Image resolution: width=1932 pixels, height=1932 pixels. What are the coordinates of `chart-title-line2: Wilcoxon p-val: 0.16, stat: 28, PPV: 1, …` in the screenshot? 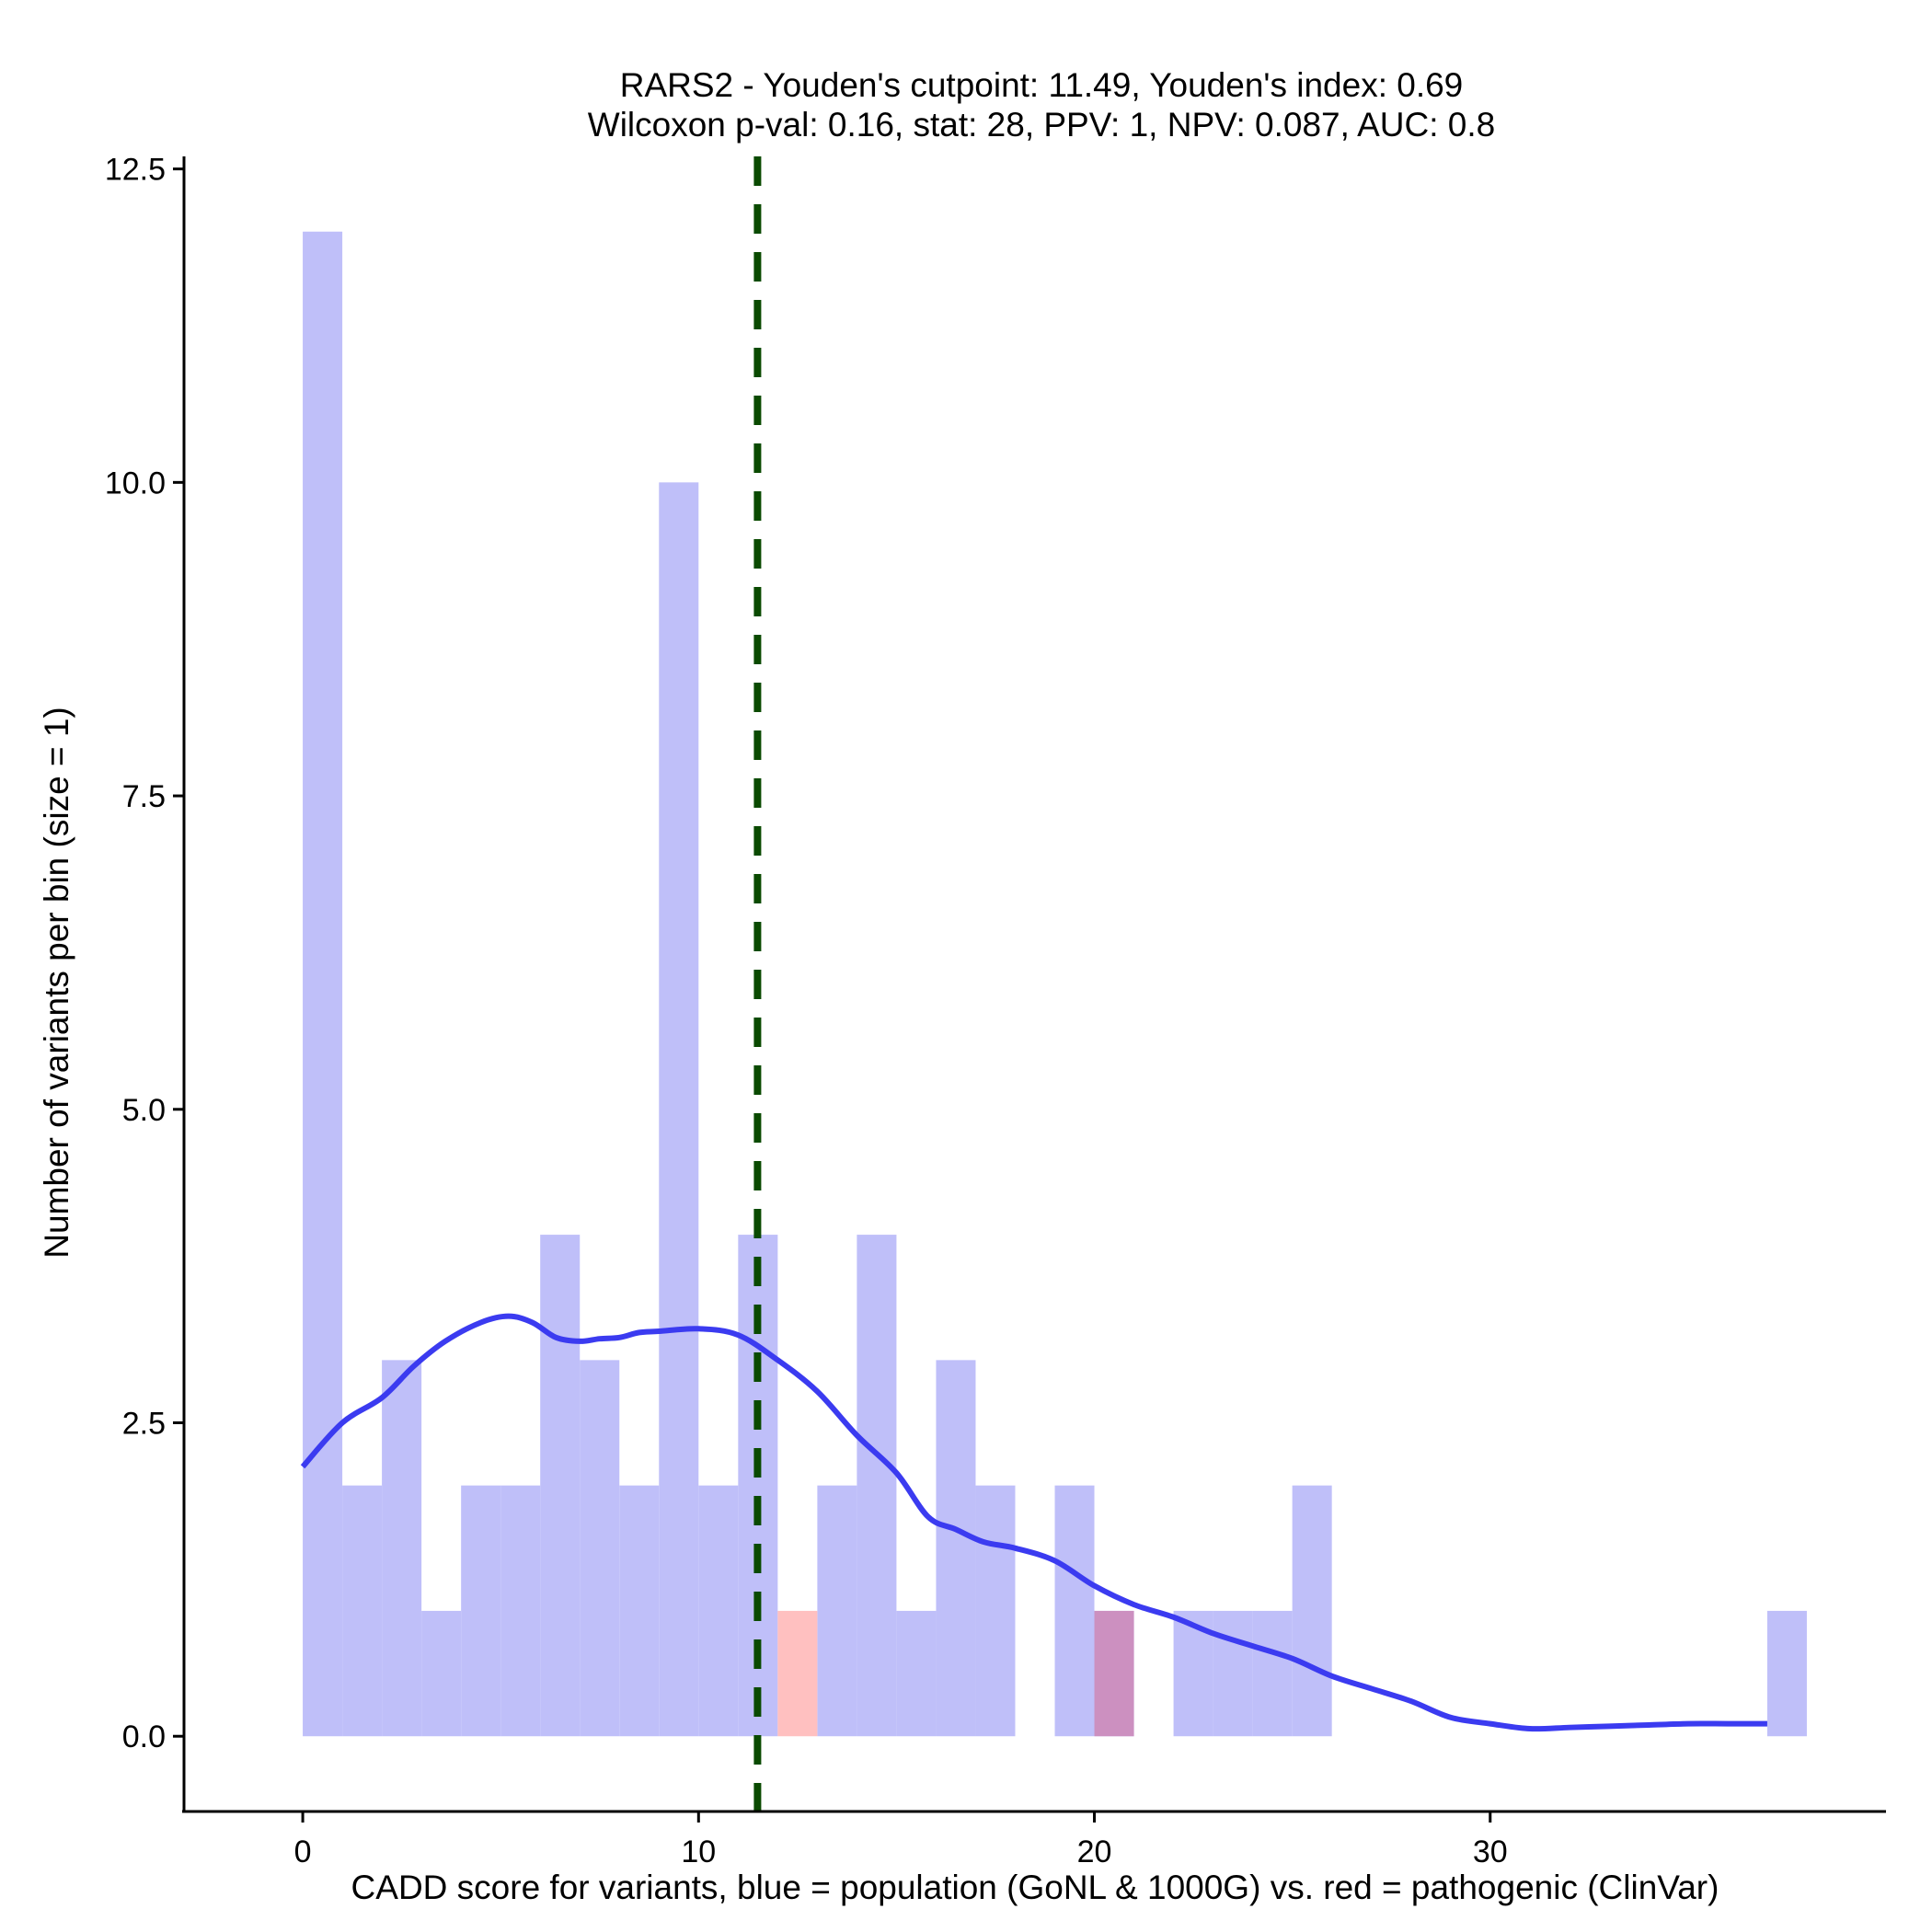 It's located at (1041, 125).